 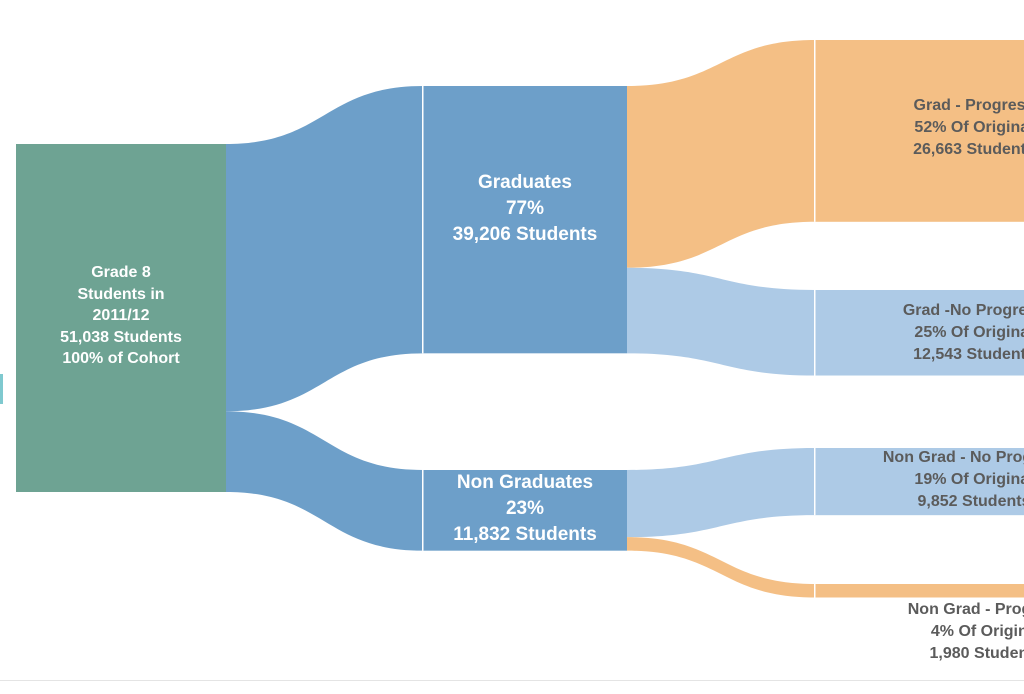 I want to click on cohort-title-line3: 2011/12, so click(x=121, y=315).